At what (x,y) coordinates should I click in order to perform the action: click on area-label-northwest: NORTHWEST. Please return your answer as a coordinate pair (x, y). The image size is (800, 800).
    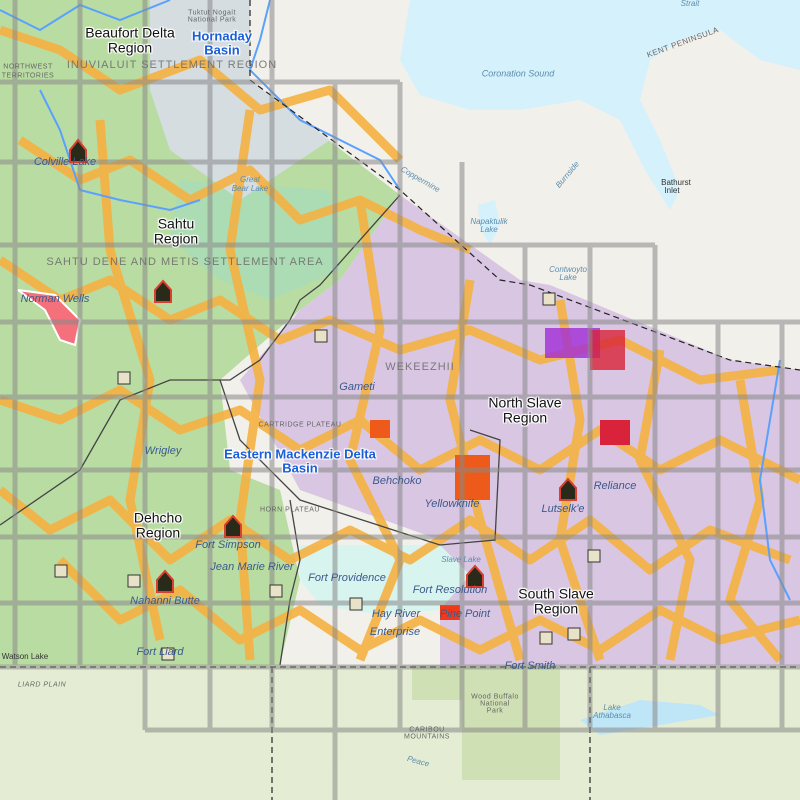
    Looking at the image, I should click on (28, 67).